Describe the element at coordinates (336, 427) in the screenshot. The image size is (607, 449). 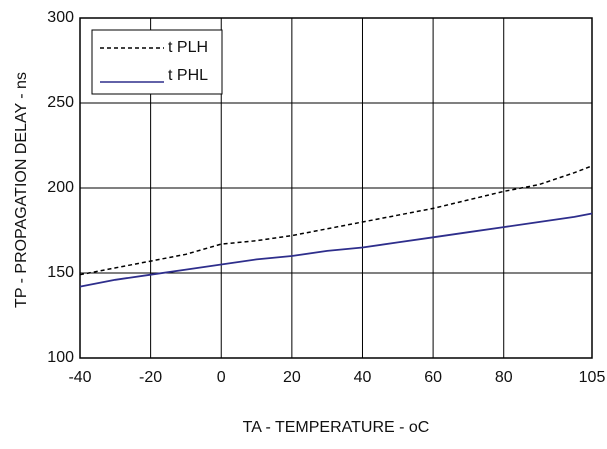
I see `x-axis-label: TA - TEMPERATURE - oC` at that location.